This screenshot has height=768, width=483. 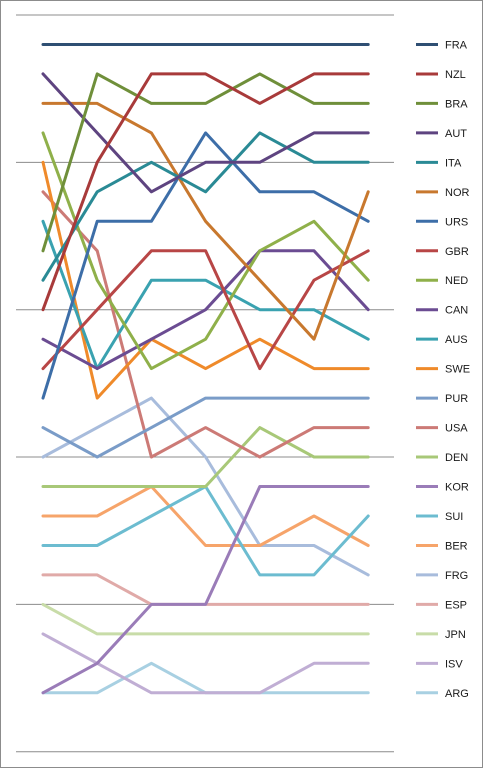 I want to click on legend-item-isv: ISV, so click(x=439, y=664).